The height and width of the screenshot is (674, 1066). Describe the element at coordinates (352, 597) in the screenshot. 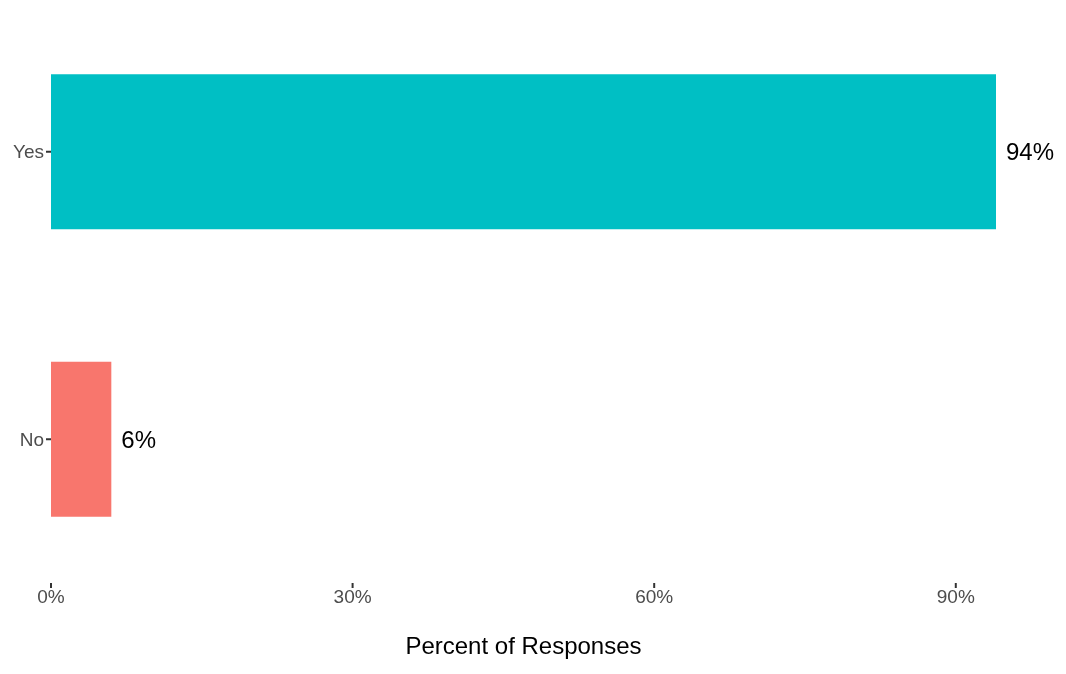

I see `x-tick-label: 30%` at that location.